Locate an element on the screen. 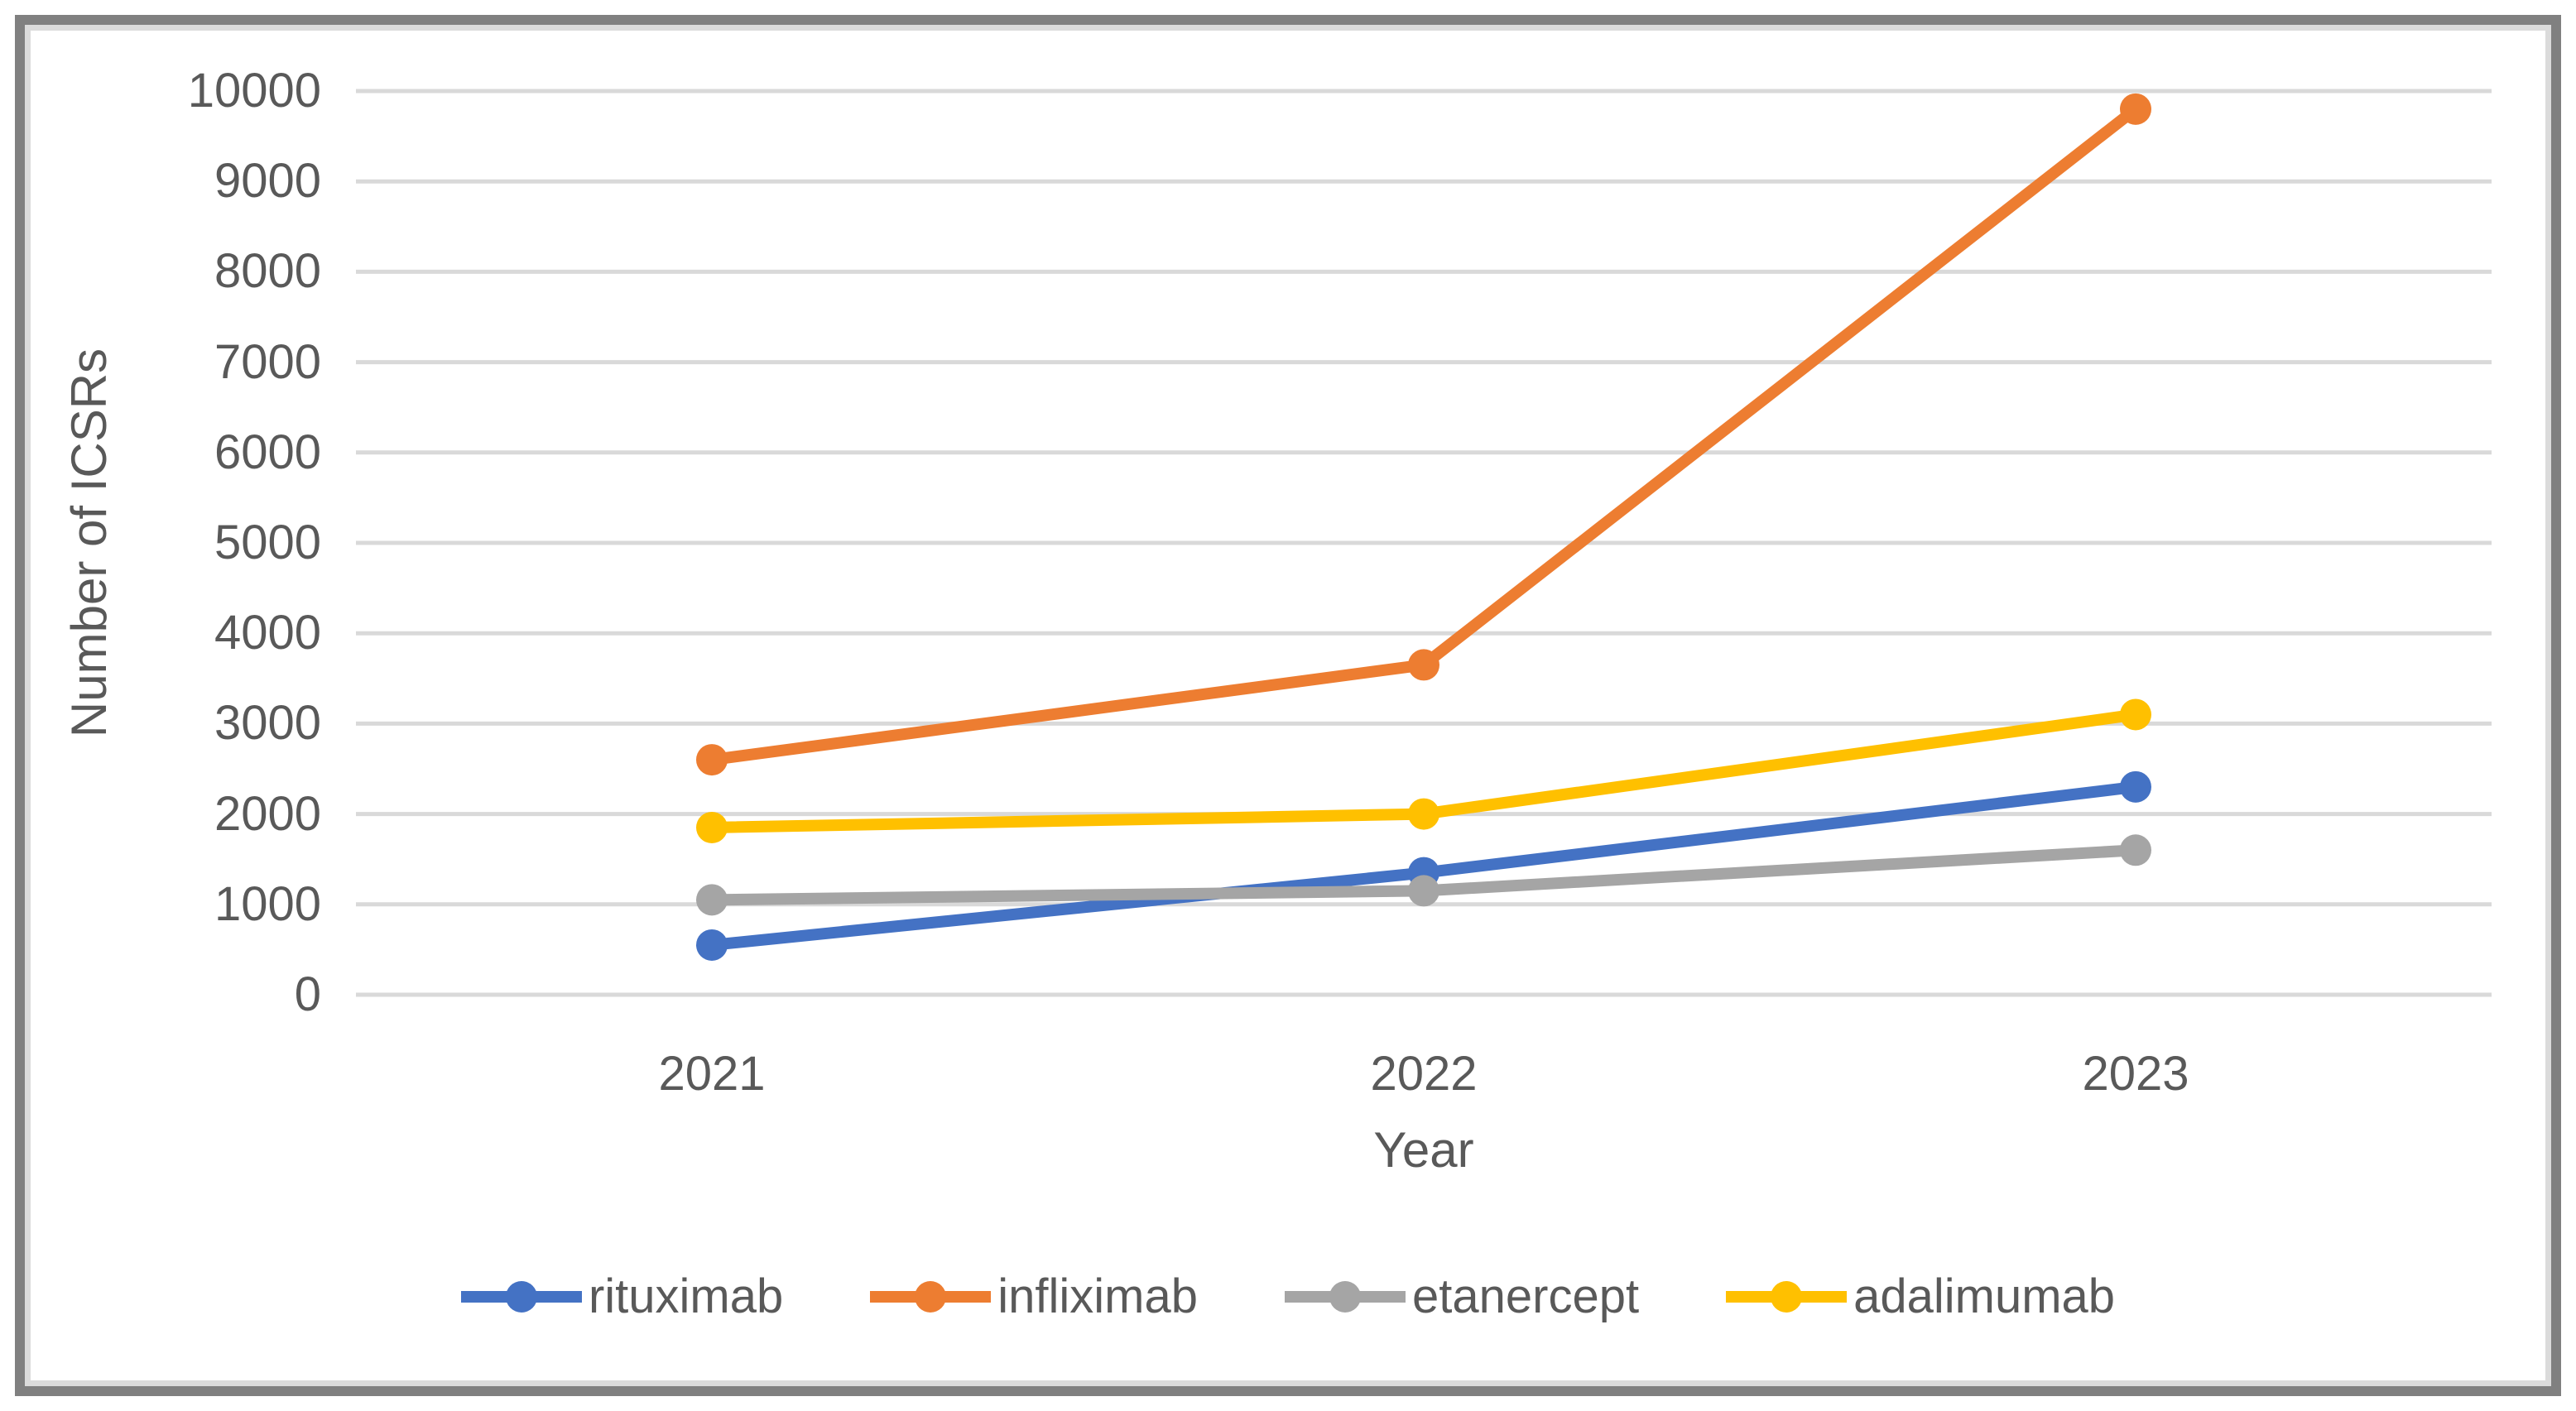  legend-label: rituximab is located at coordinates (686, 1296).